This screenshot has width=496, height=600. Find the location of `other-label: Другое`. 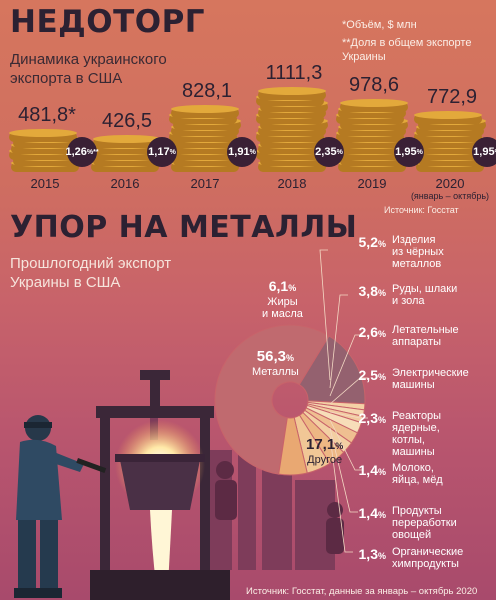

other-label: Другое is located at coordinates (325, 460).